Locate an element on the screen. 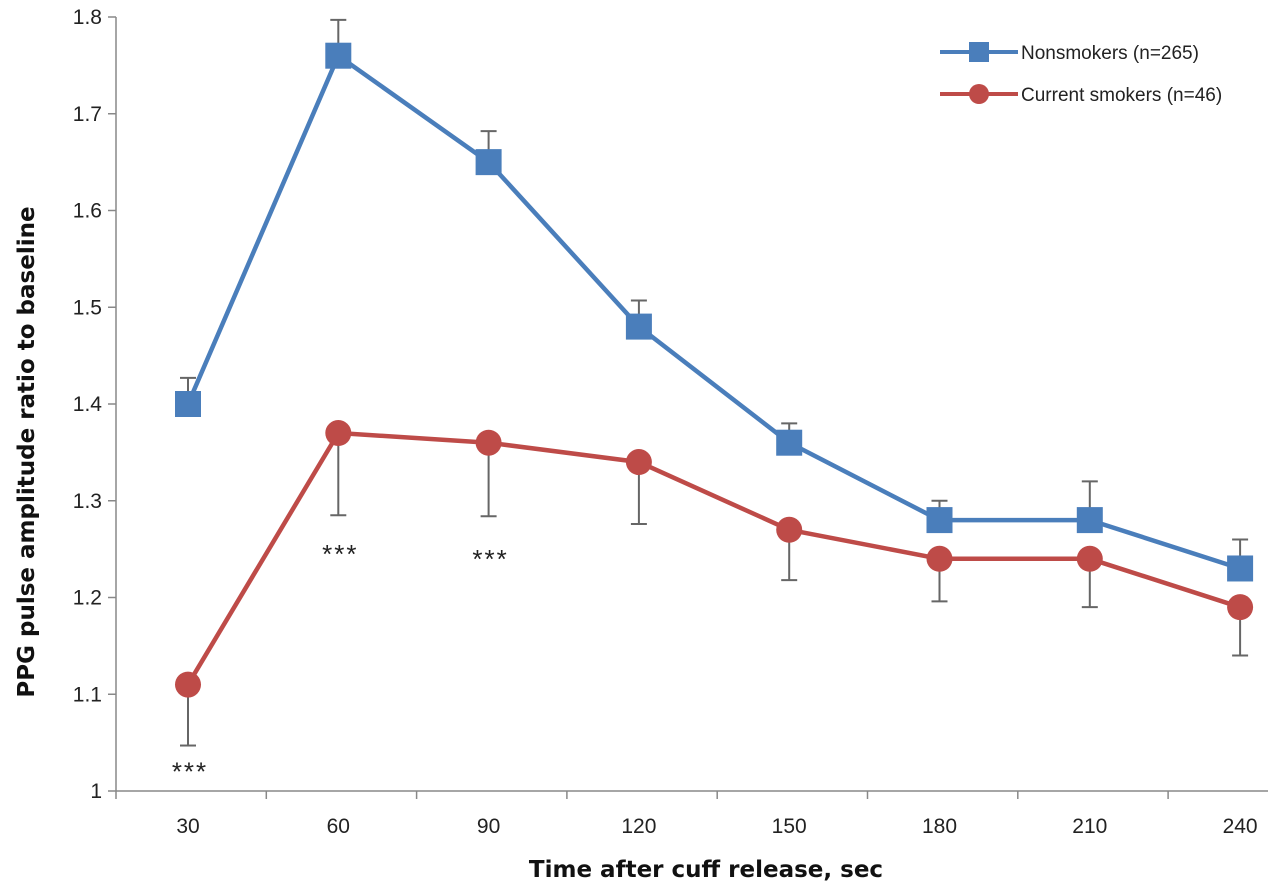  x-tick-label: 240 is located at coordinates (1240, 826).